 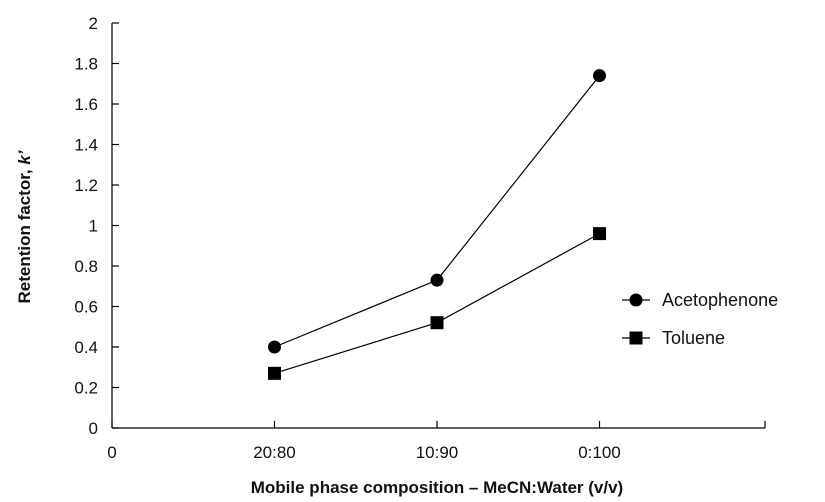 What do you see at coordinates (437, 303) in the screenshot?
I see `series-line-toluene` at bounding box center [437, 303].